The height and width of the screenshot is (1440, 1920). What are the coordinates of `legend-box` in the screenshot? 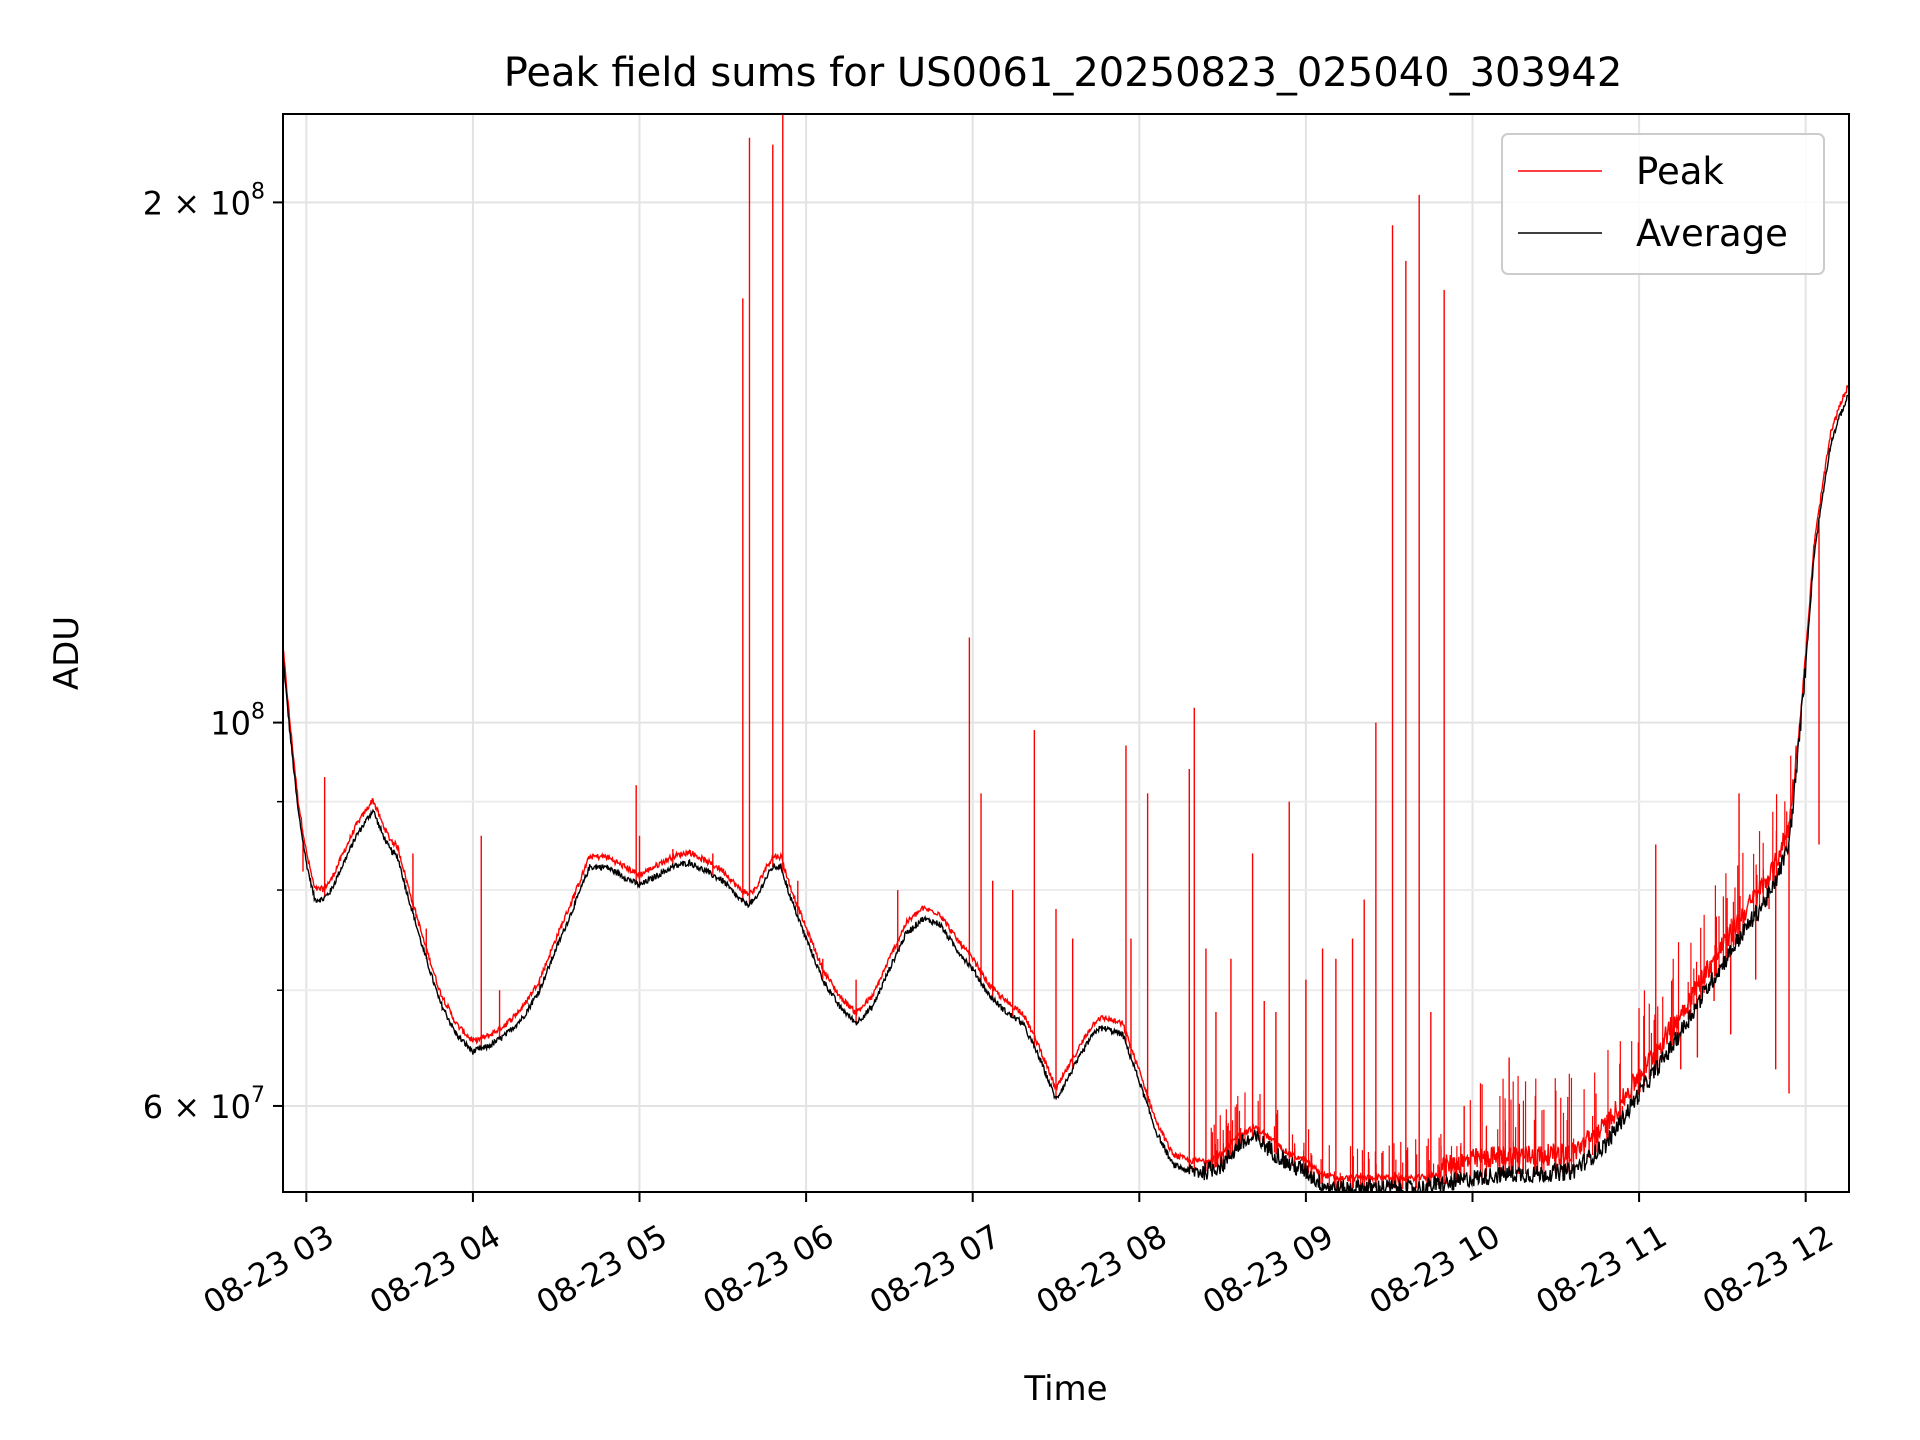 It's located at (1663, 204).